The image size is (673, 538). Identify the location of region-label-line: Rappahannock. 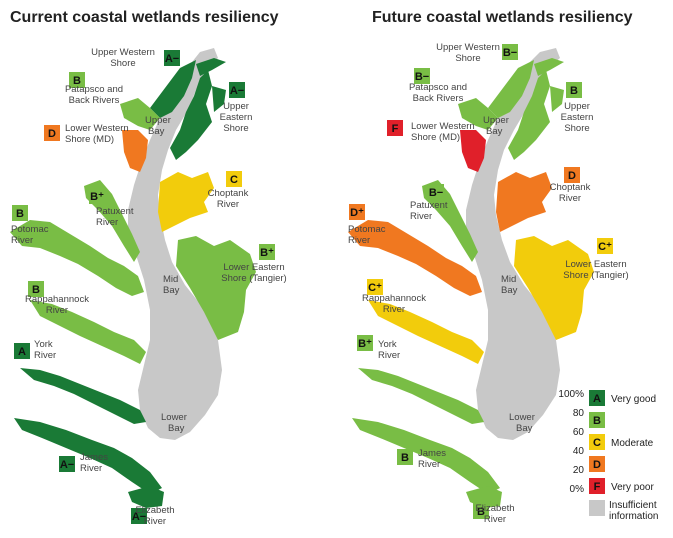
(394, 298).